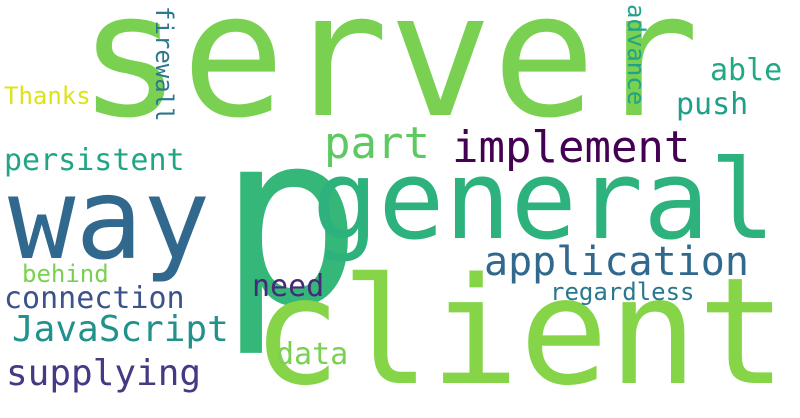 Image resolution: width=800 pixels, height=418 pixels. Describe the element at coordinates (288, 286) in the screenshot. I see `word-need: need` at that location.